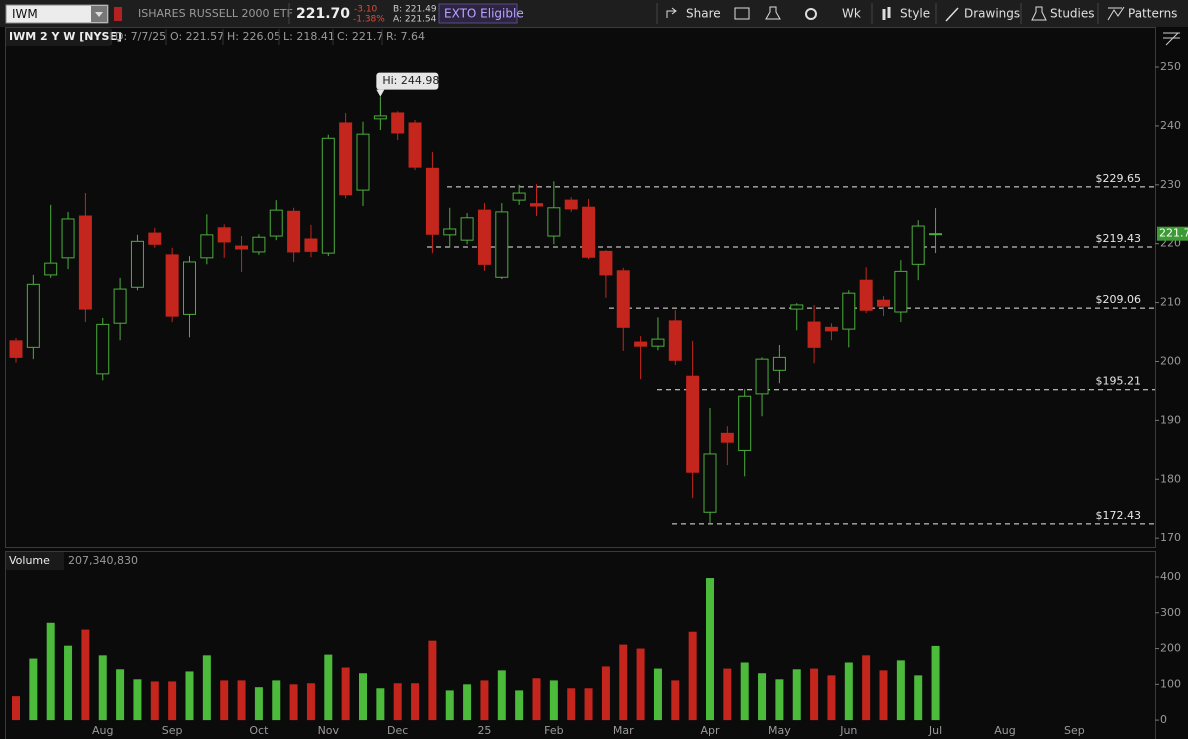 This screenshot has width=1188, height=739. I want to click on button-share: Share, so click(703, 14).